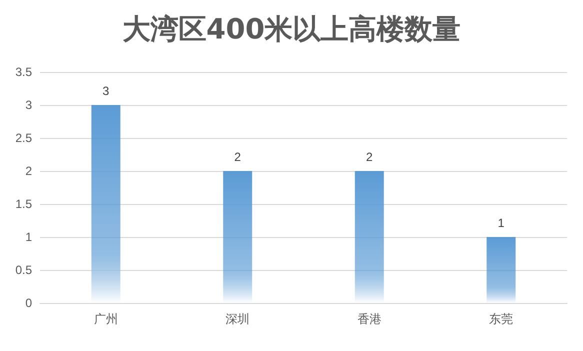 The image size is (583, 351). What do you see at coordinates (501, 223) in the screenshot?
I see `data-label: 1` at bounding box center [501, 223].